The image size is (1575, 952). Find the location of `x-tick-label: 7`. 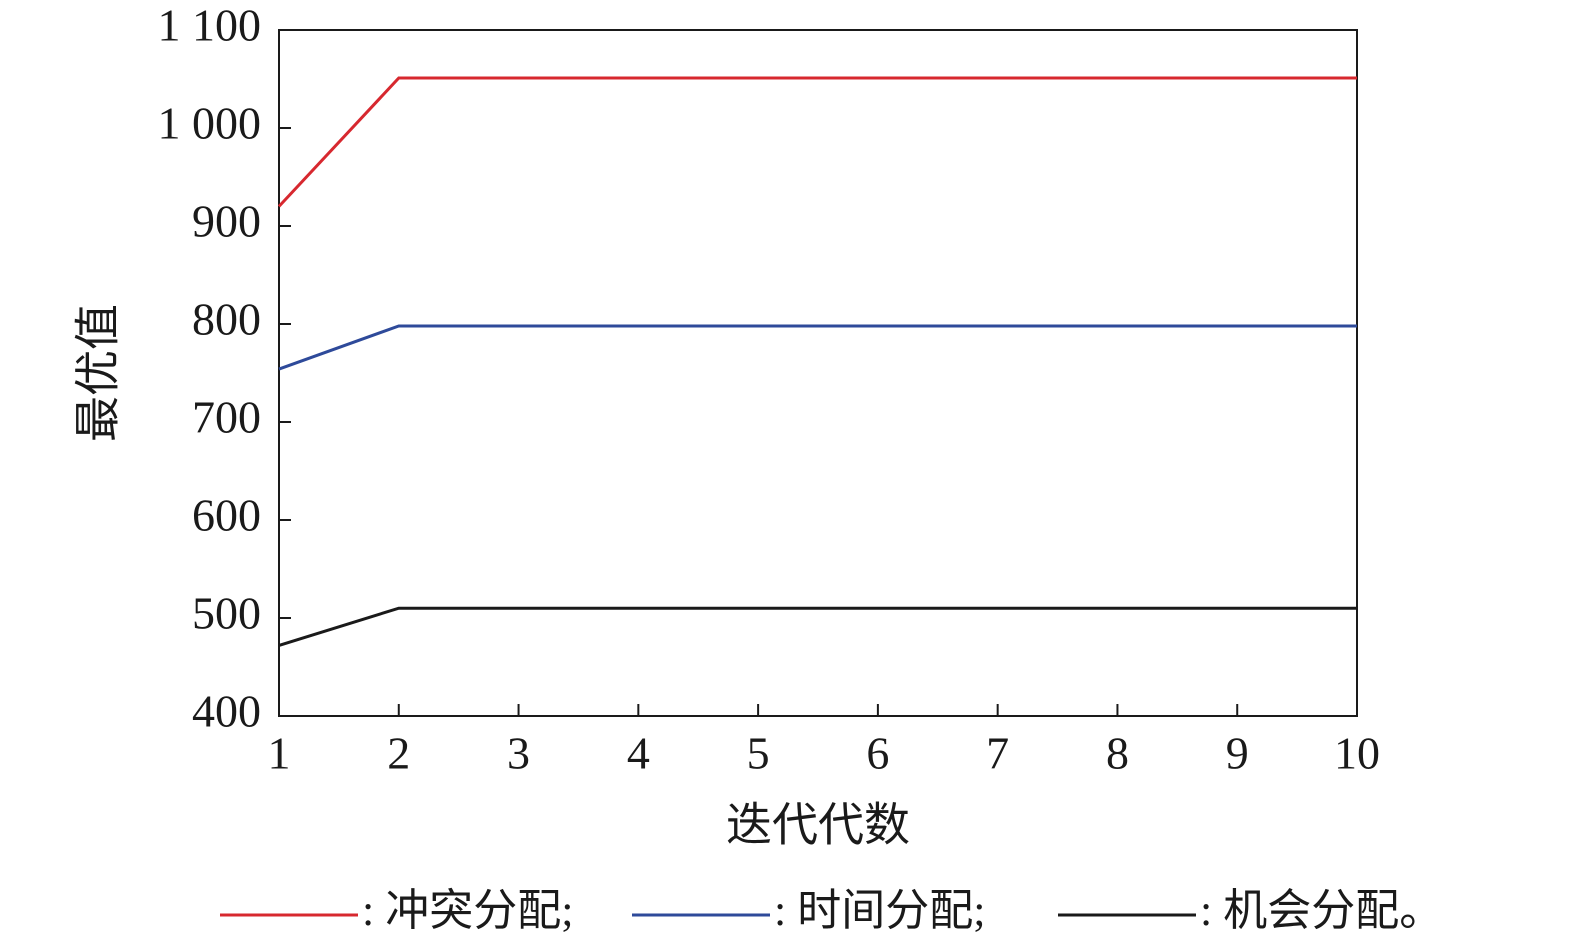

x-tick-label: 7 is located at coordinates (997, 753).